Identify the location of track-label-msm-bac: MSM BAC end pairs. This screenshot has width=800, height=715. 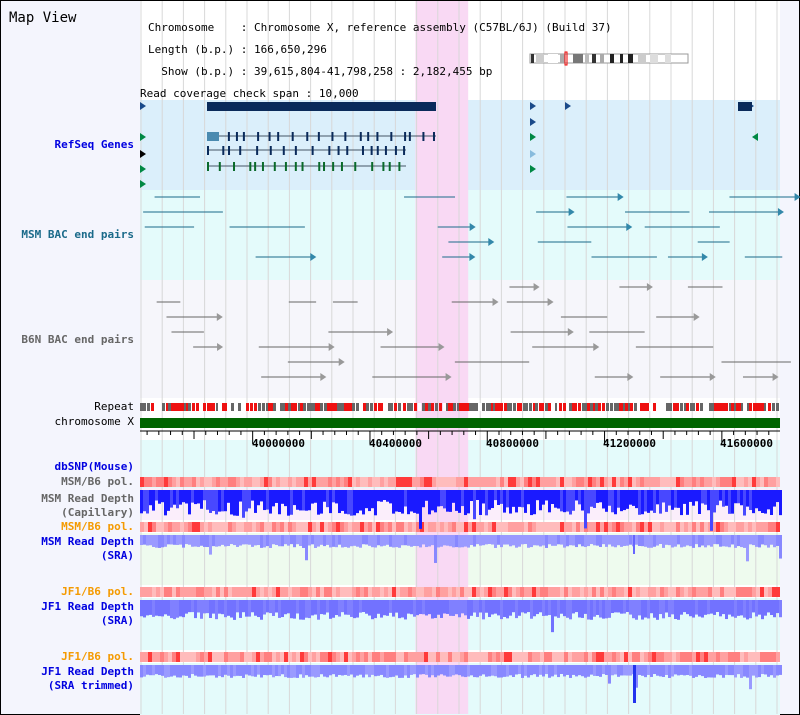
(77, 234).